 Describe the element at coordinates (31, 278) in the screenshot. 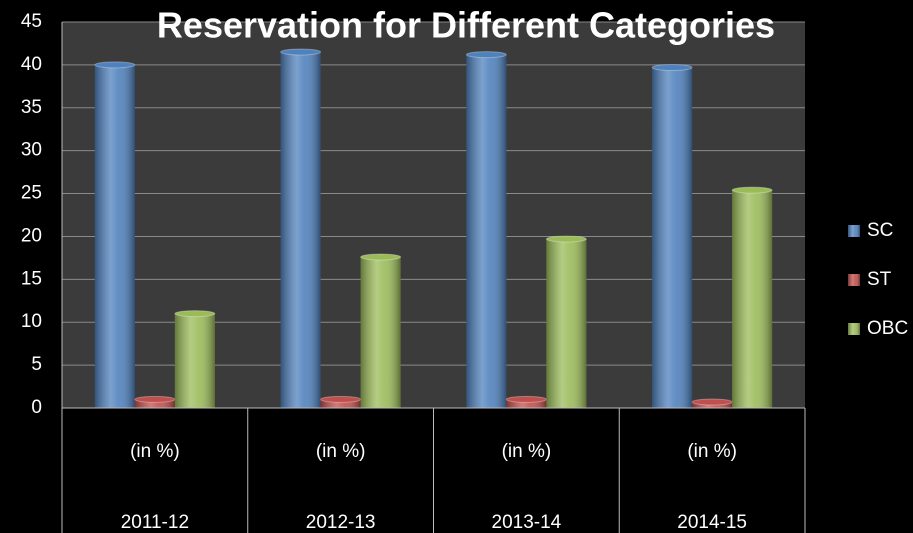

I see `y-tick-label: 15` at that location.